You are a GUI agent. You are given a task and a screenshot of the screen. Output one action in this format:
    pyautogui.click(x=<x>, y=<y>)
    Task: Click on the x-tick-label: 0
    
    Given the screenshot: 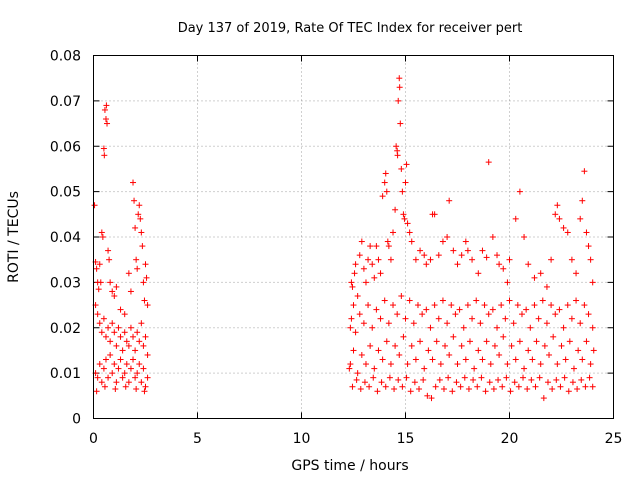 What is the action you would take?
    pyautogui.click(x=93, y=439)
    